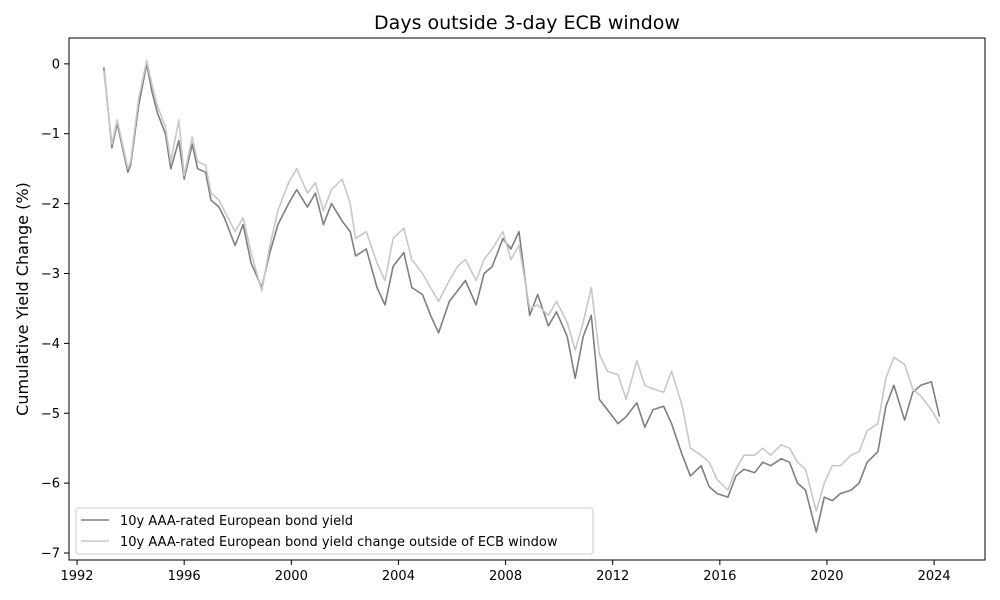 The height and width of the screenshot is (600, 1000). I want to click on y-axis: 0 −1 −2 −3 −4 −5 −6 −7, so click(55, 309).